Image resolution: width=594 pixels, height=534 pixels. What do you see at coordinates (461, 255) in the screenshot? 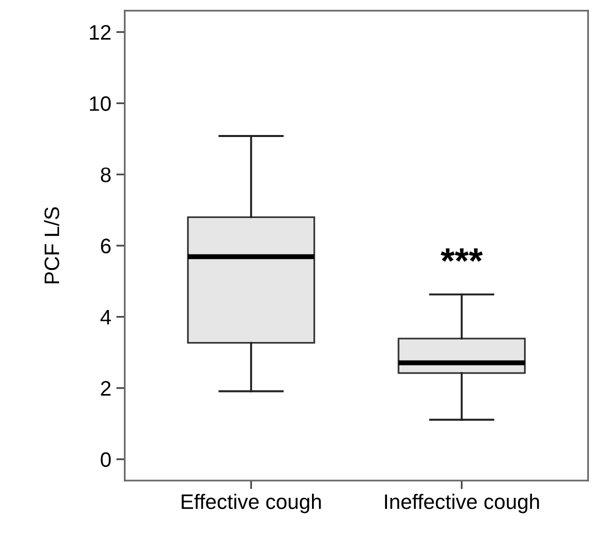
I see `annotation: ***` at bounding box center [461, 255].